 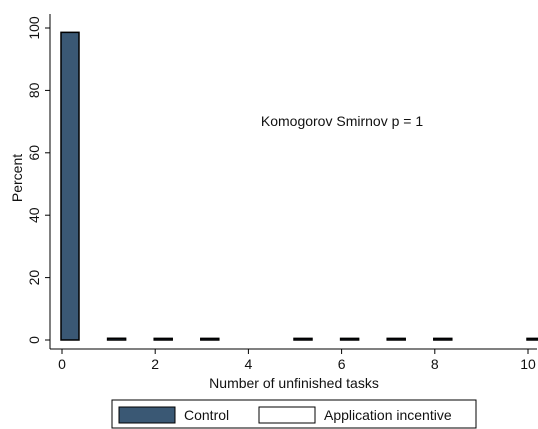 I want to click on legend: Control Application incentive, so click(x=294, y=414).